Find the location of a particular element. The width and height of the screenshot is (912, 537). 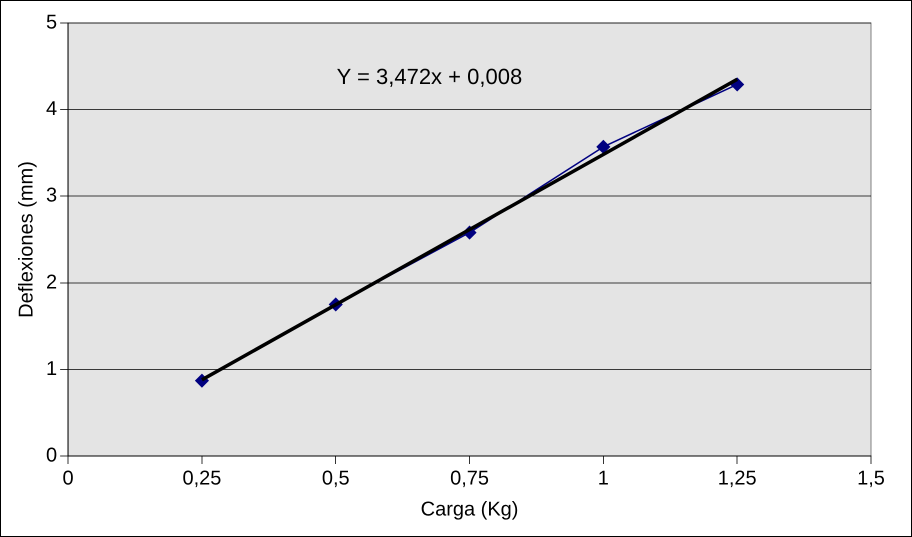

y-axis-title: Deflexiones (mm) is located at coordinates (27, 239).